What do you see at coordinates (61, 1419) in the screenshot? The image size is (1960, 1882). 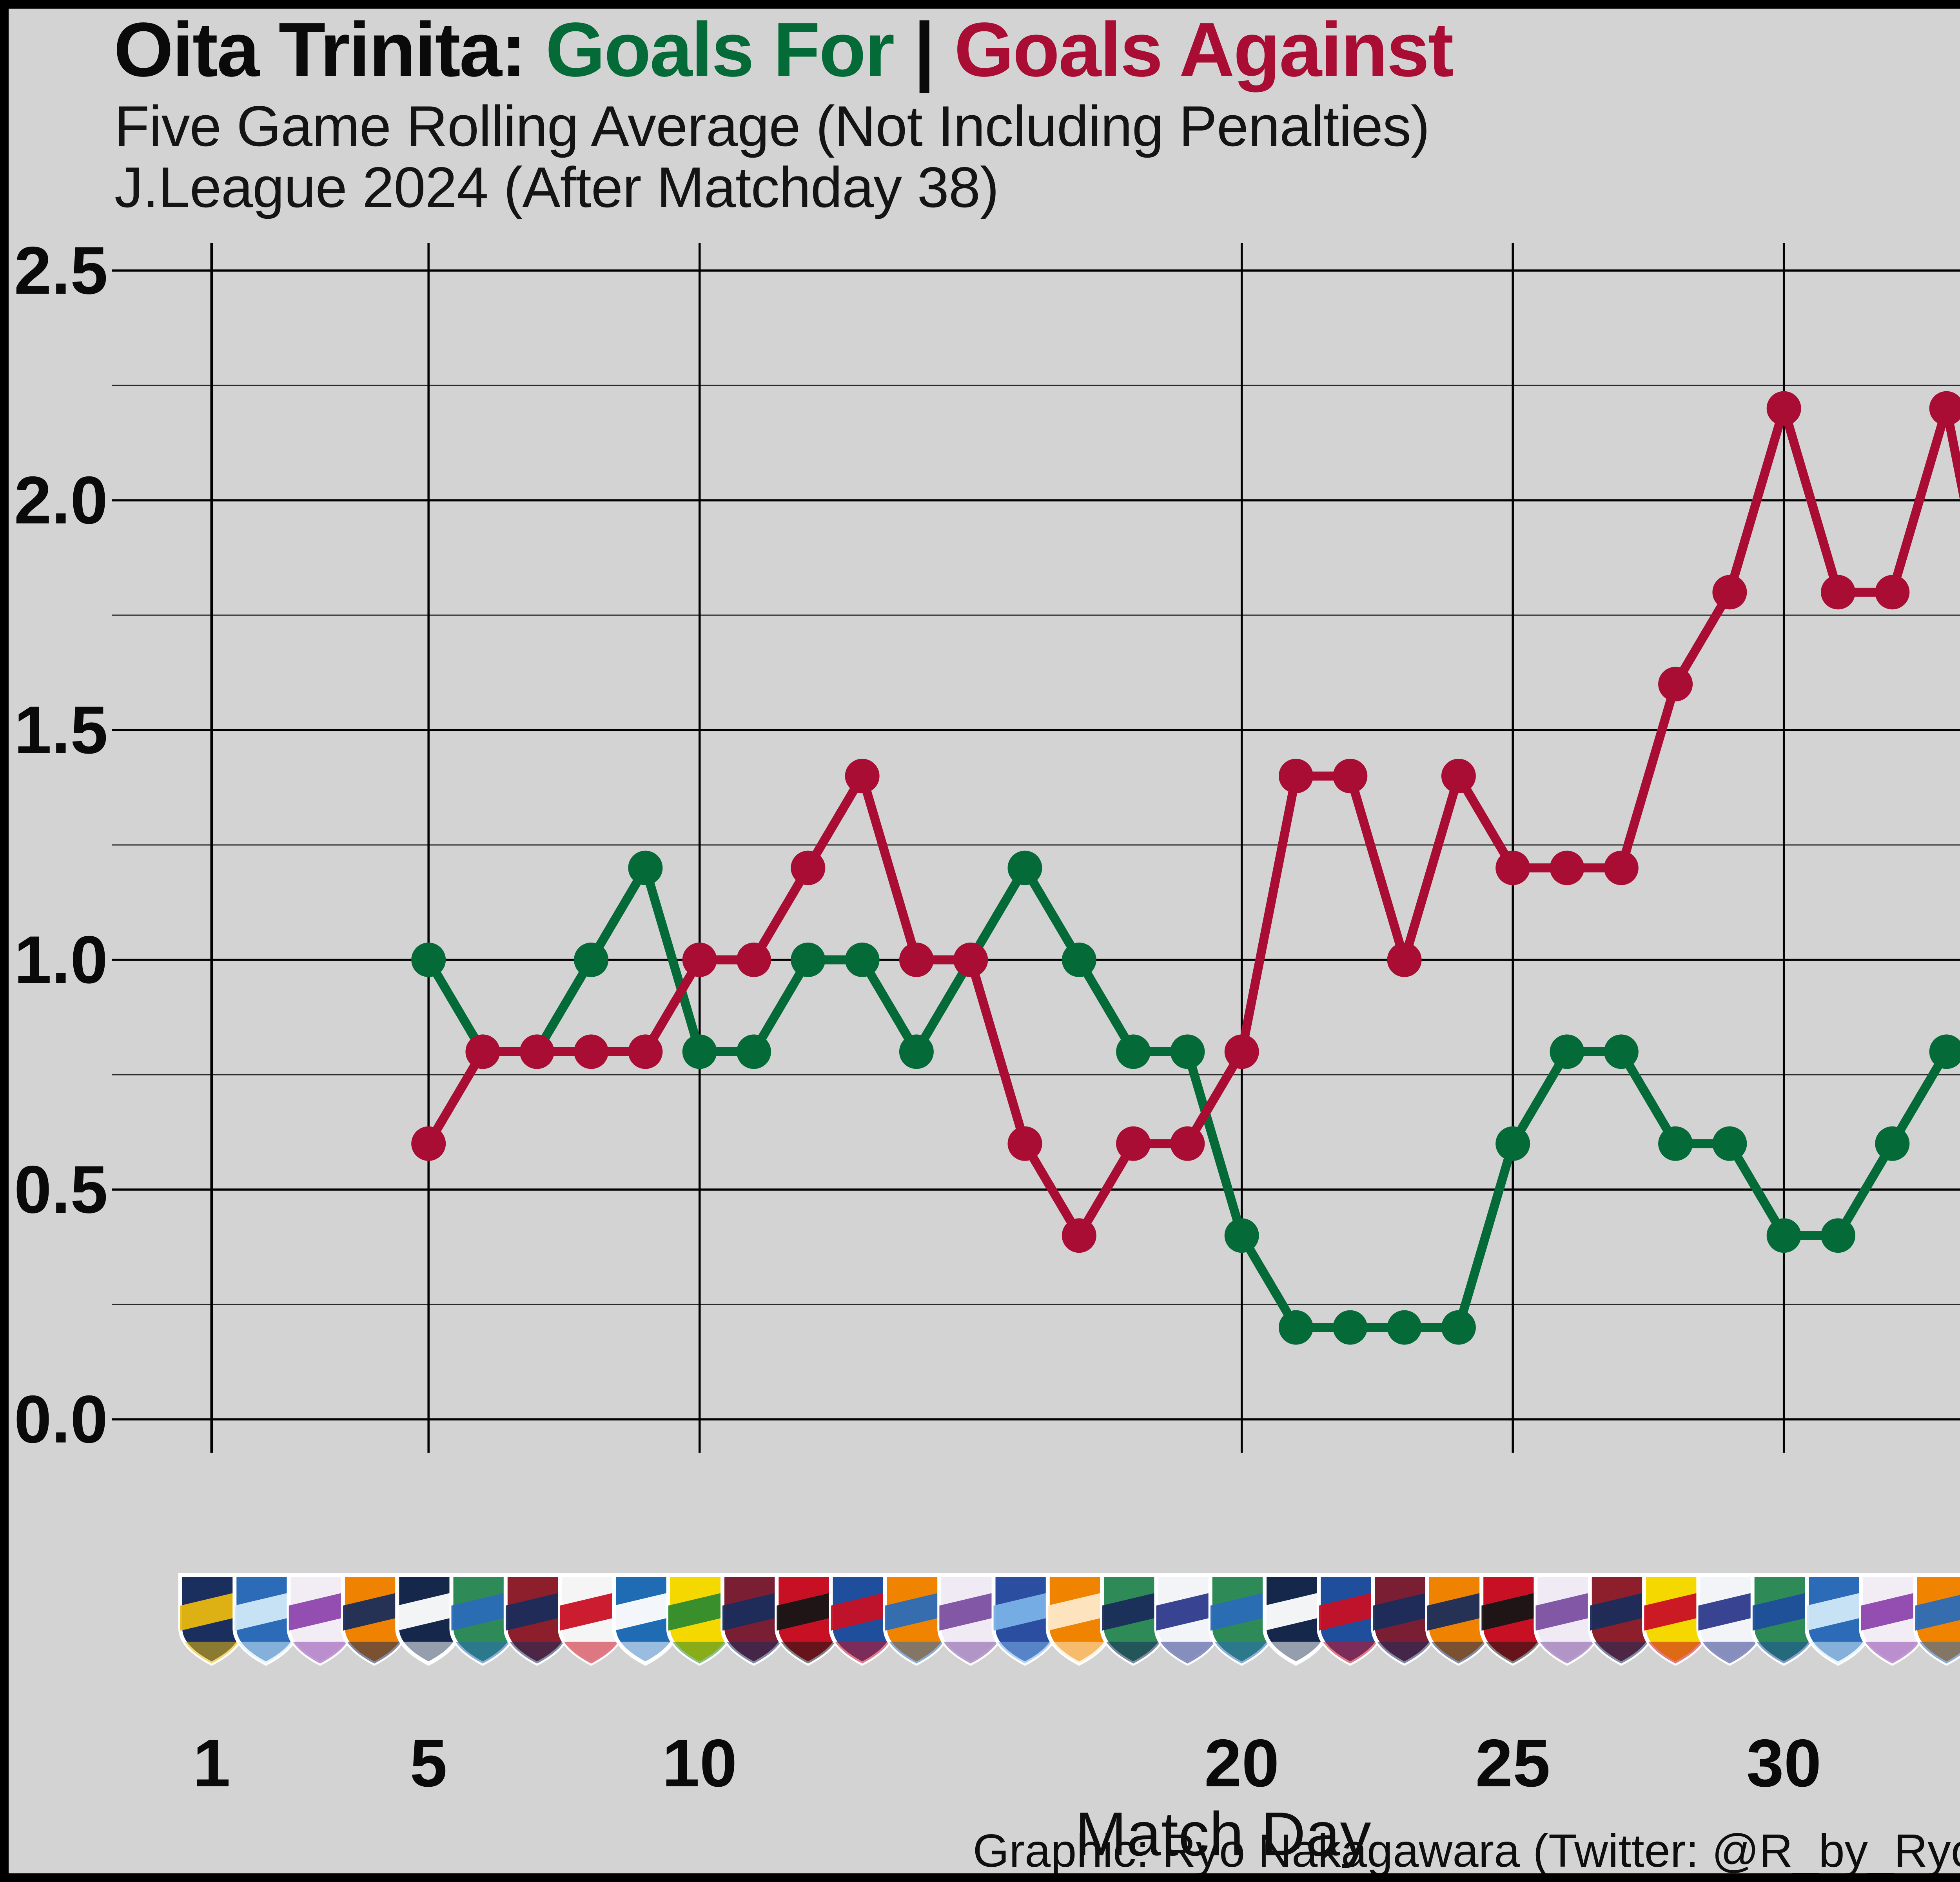 I see `y-axis-tick-label-0.0: 0.0` at bounding box center [61, 1419].